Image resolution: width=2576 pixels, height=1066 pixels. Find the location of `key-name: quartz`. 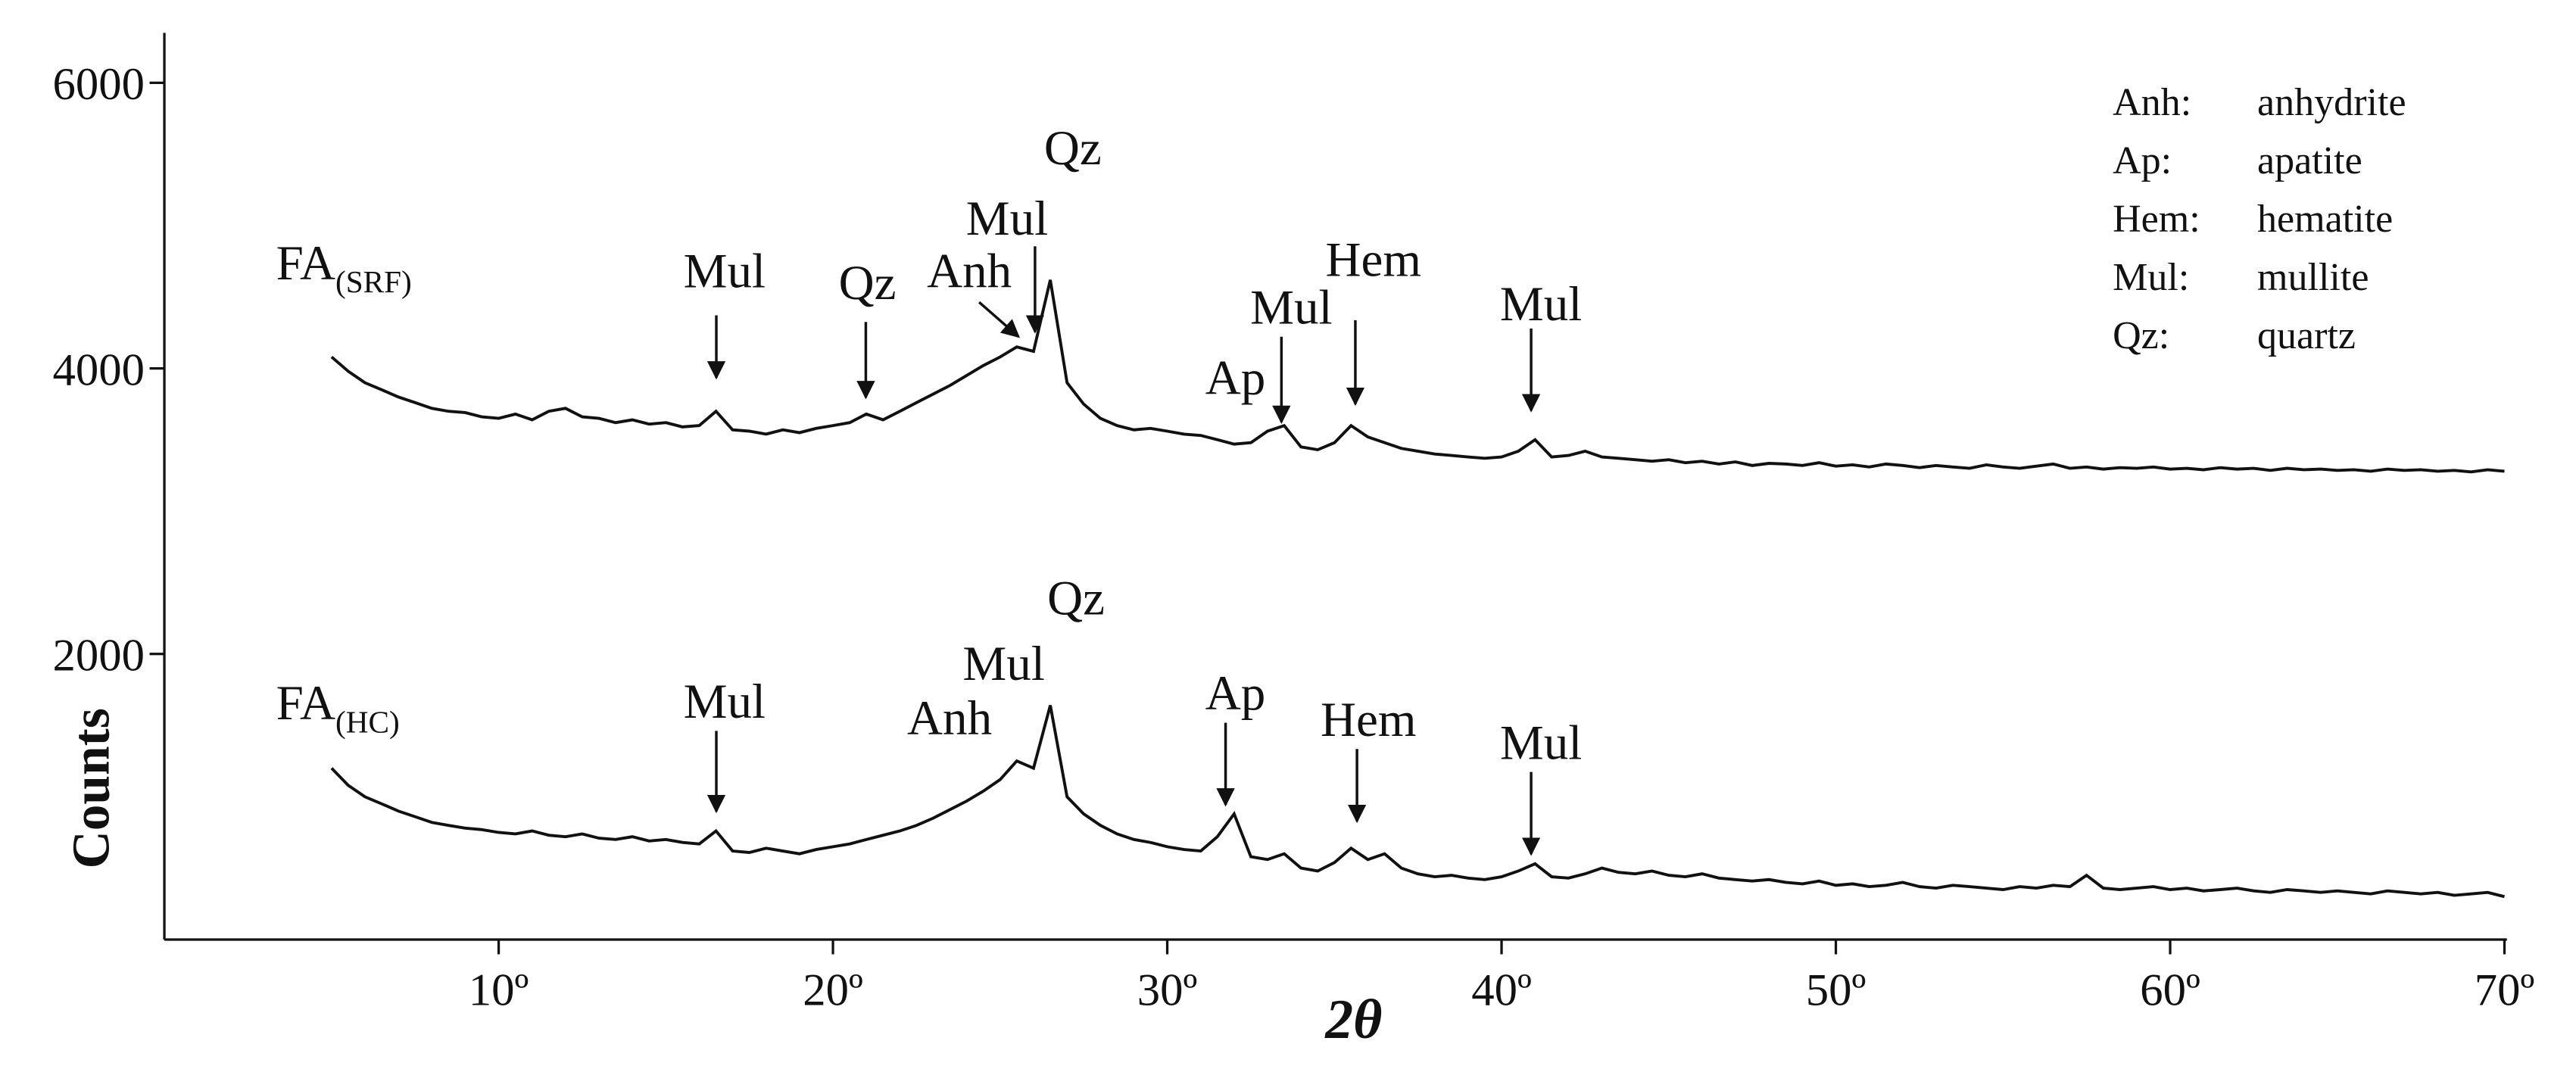

key-name: quartz is located at coordinates (2306, 335).